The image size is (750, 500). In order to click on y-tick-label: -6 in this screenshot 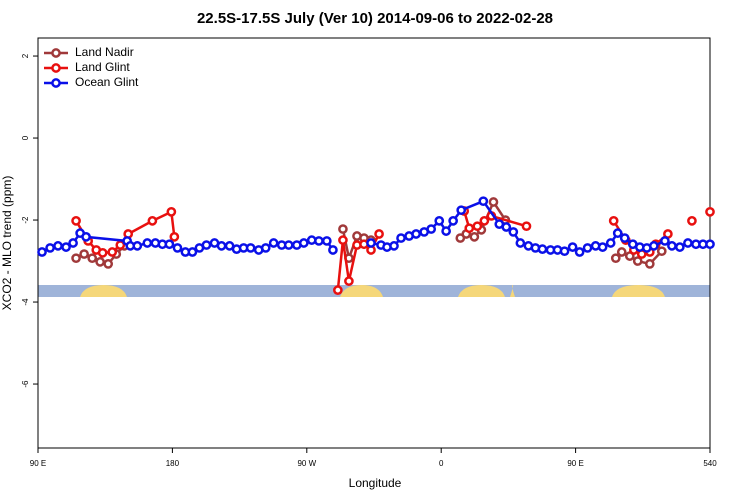, I will do `click(25, 384)`.